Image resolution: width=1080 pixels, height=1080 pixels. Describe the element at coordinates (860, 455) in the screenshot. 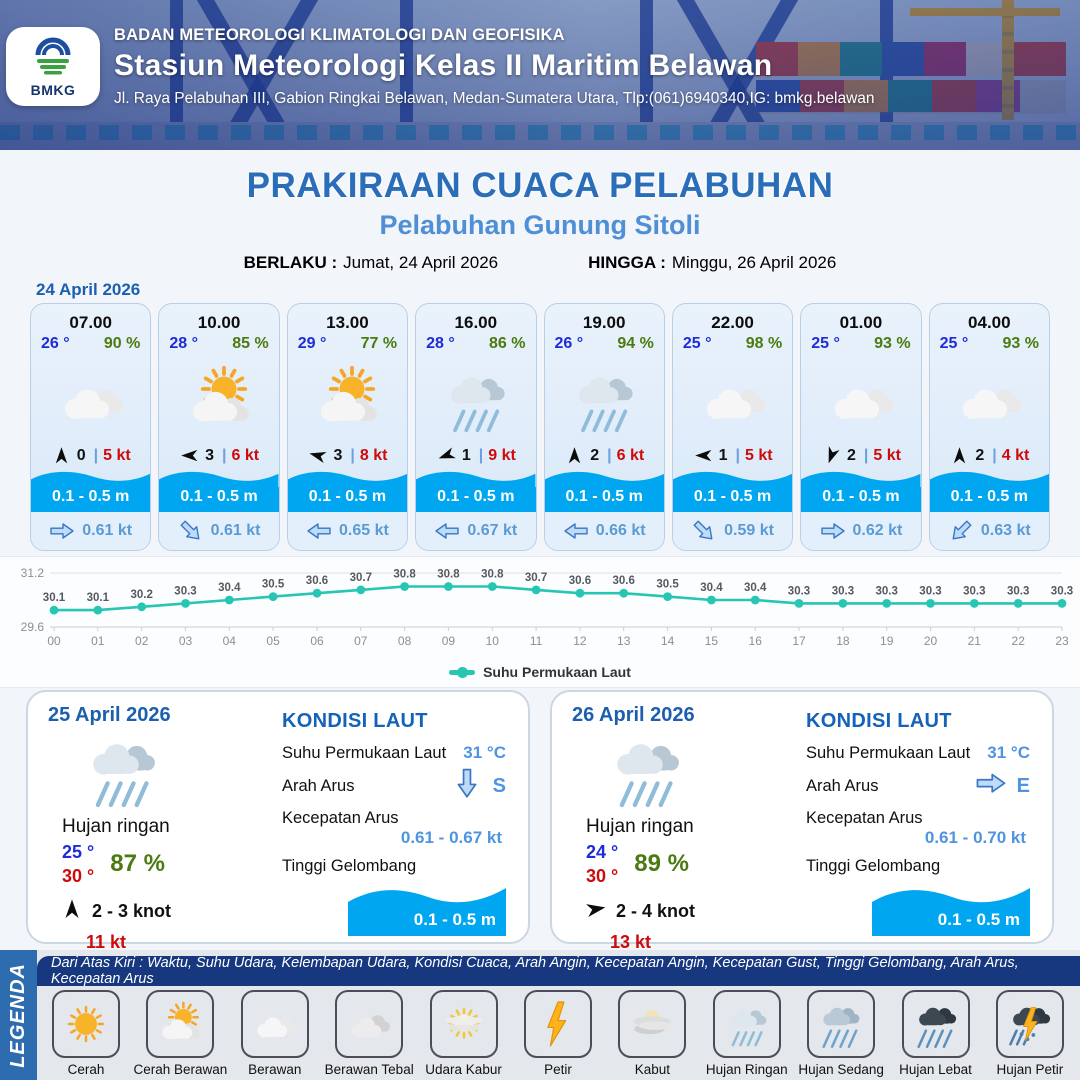

I see `wind-row: 2 | 5 kt` at that location.